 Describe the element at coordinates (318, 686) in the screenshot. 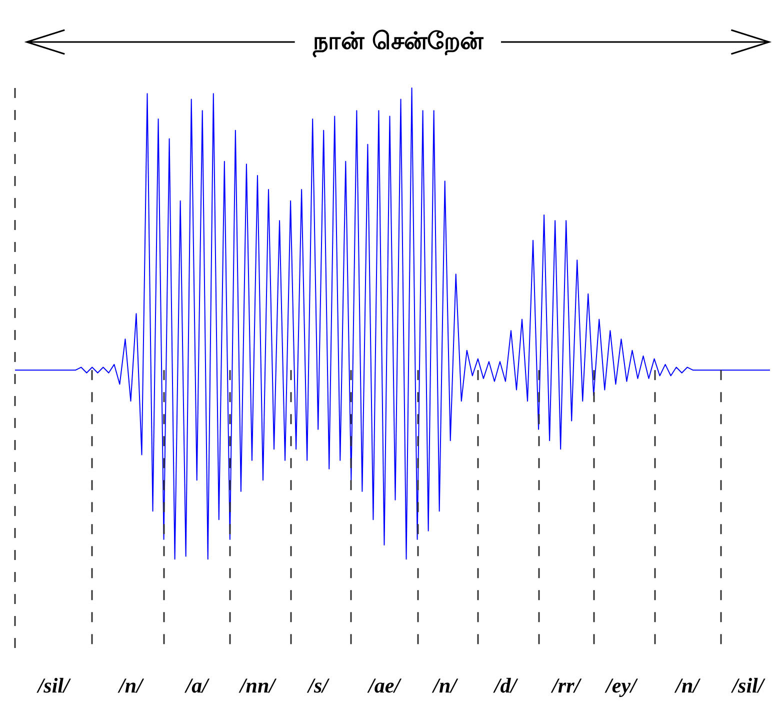

I see `x-tick-label: /s/` at that location.